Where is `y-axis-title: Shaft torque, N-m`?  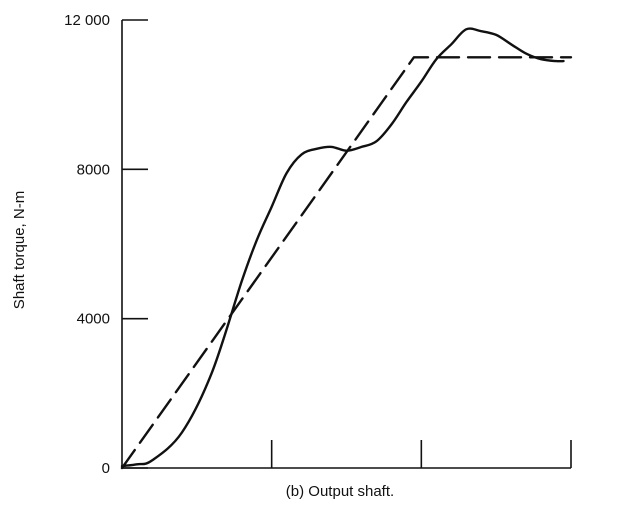 y-axis-title: Shaft torque, N-m is located at coordinates (19, 250).